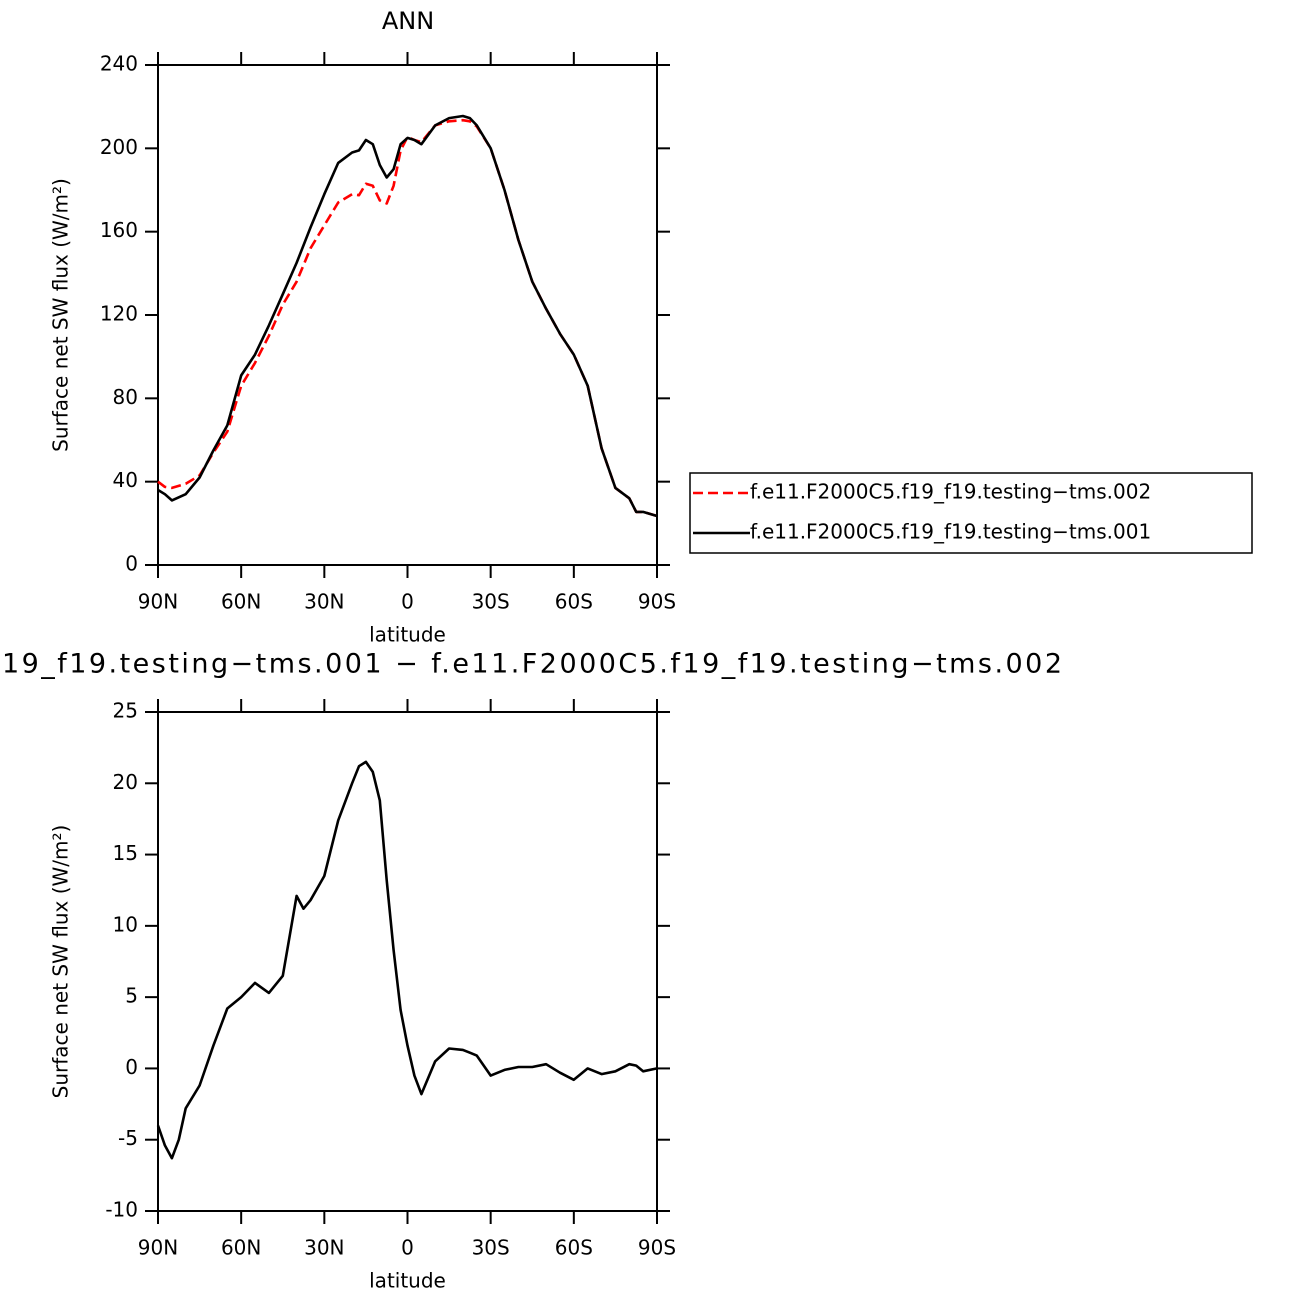  I want to click on y-tick-label: 160, so click(119, 230).